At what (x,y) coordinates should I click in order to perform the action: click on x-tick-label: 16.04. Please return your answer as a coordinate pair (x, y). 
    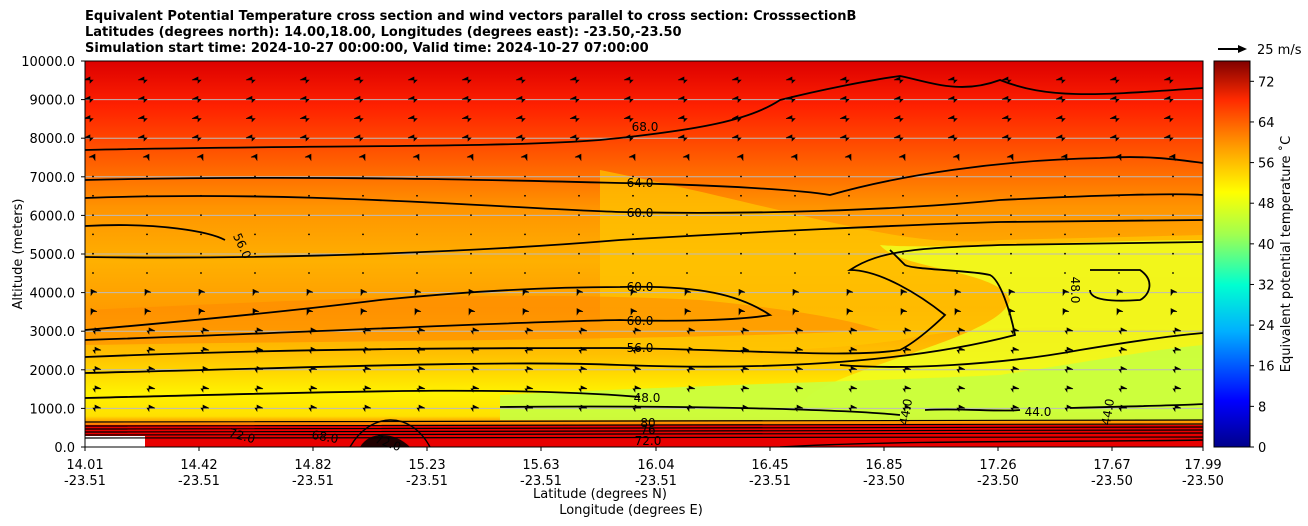
    Looking at the image, I should click on (655, 465).